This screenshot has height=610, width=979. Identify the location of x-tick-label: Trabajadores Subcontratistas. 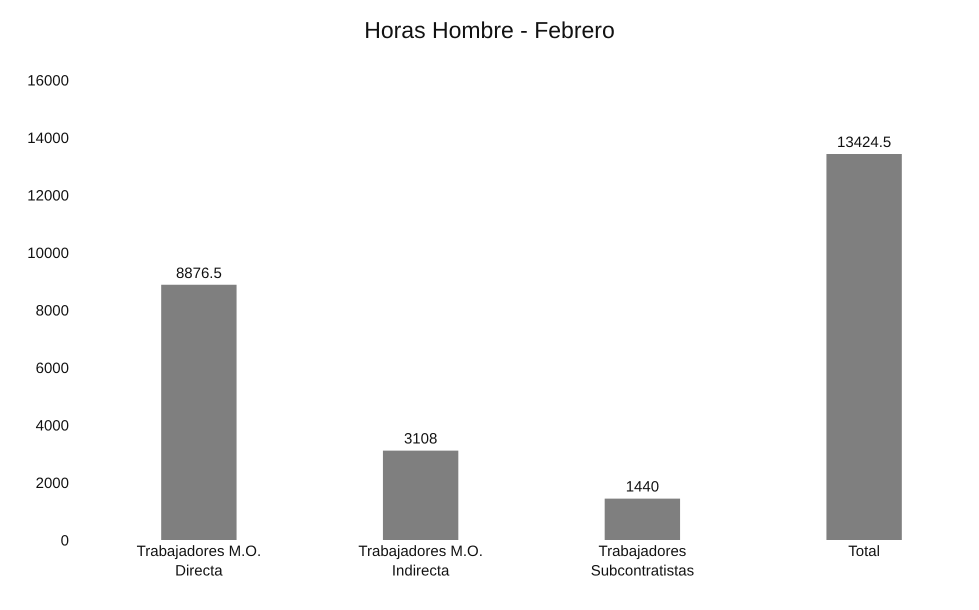
(642, 561).